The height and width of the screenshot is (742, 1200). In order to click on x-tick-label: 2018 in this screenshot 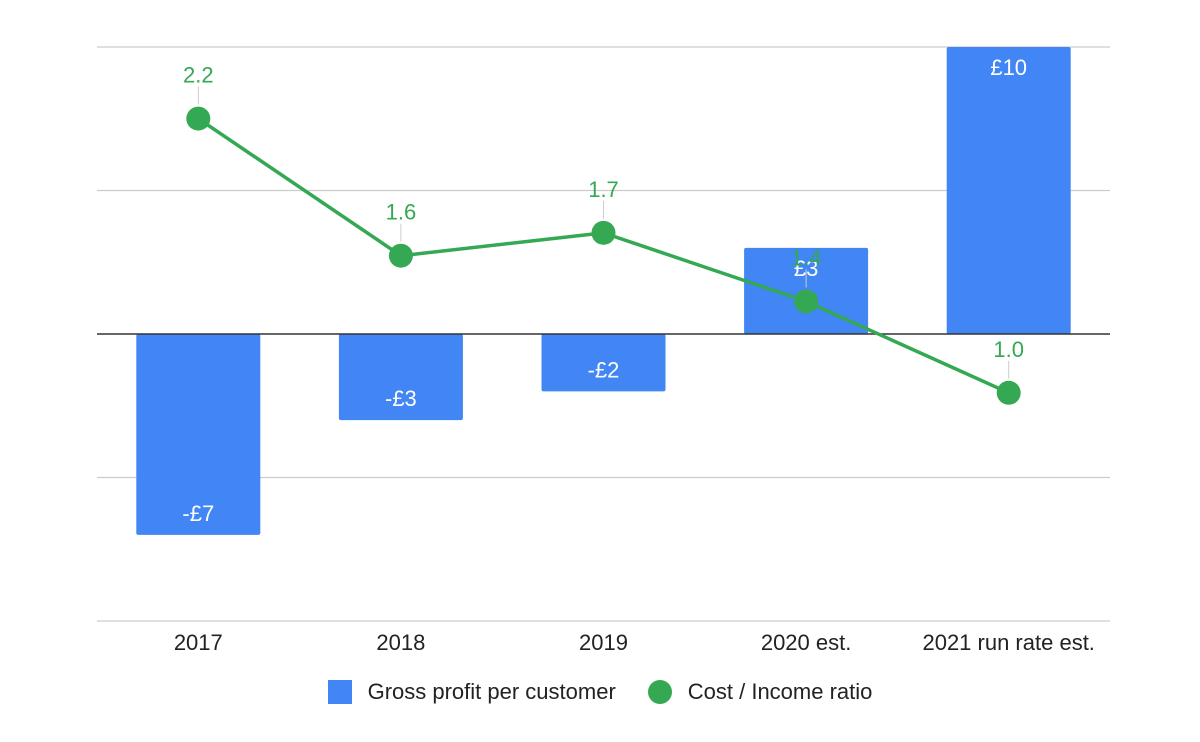, I will do `click(400, 642)`.